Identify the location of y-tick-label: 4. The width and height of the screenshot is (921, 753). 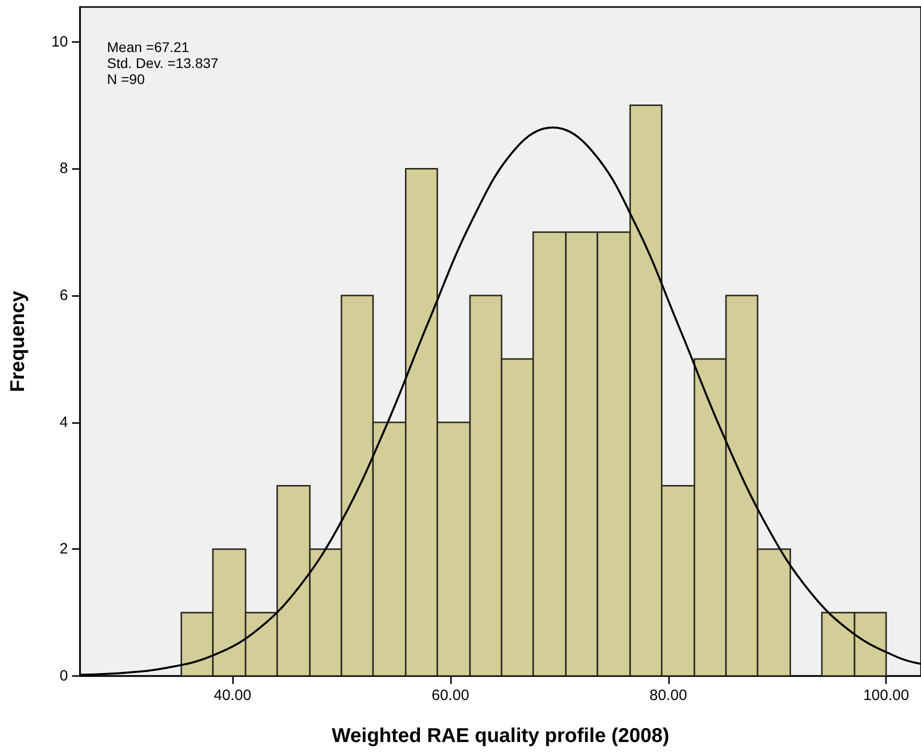
(64, 422).